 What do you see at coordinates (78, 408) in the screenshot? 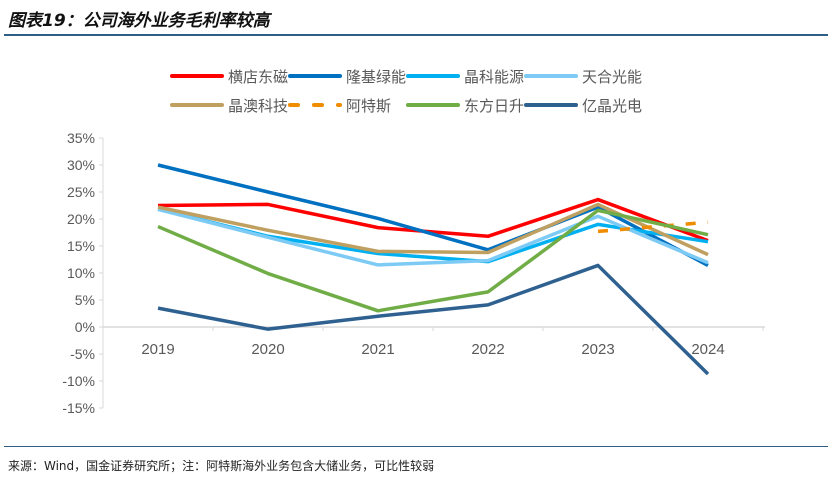
I see `y-tick-label: -15%` at bounding box center [78, 408].